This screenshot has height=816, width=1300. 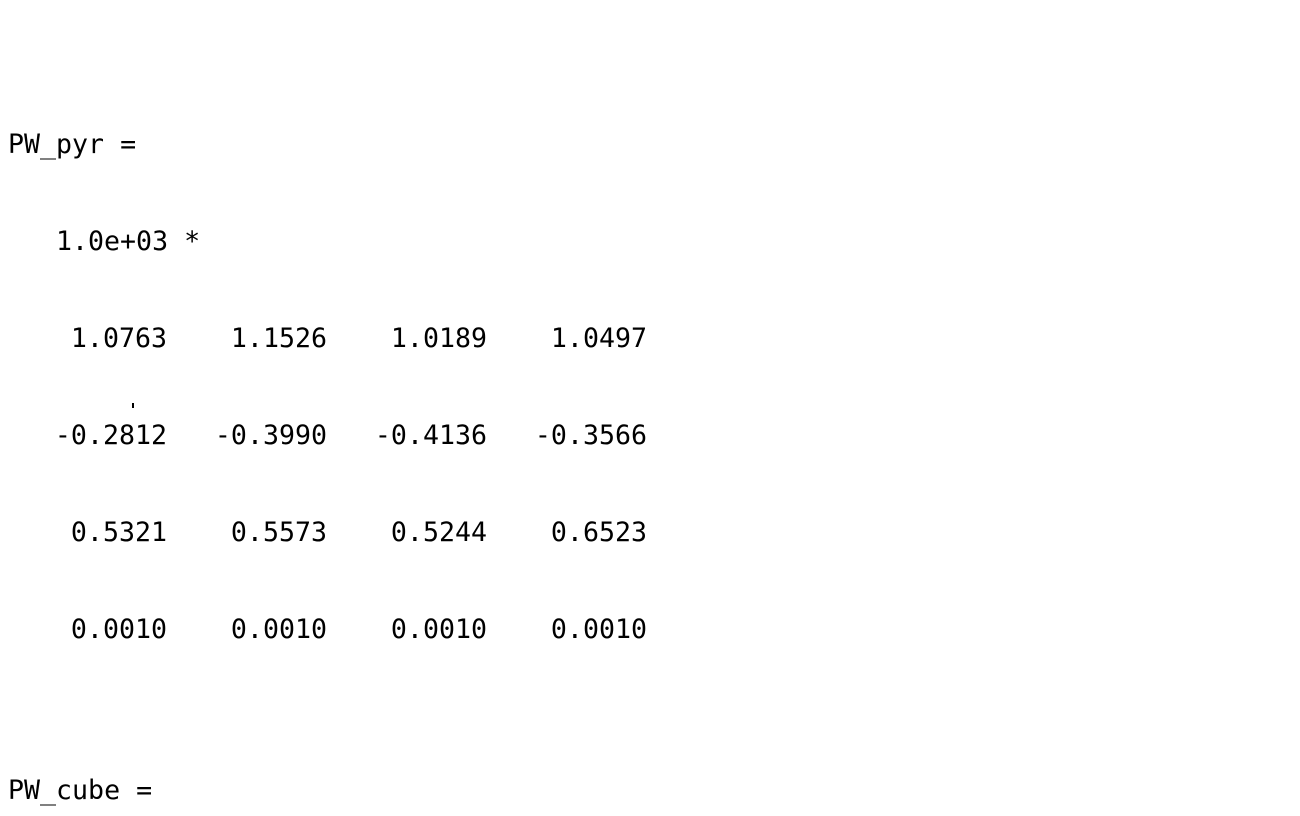 What do you see at coordinates (650, 791) in the screenshot?
I see `variable-name-line: PW_cube =` at bounding box center [650, 791].